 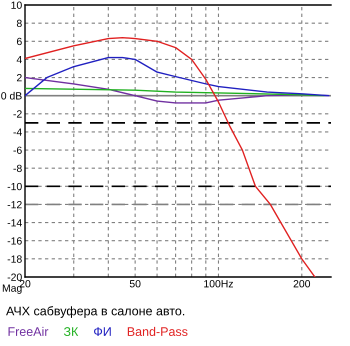 I want to click on y-tick-label: -14, so click(x=15, y=222).